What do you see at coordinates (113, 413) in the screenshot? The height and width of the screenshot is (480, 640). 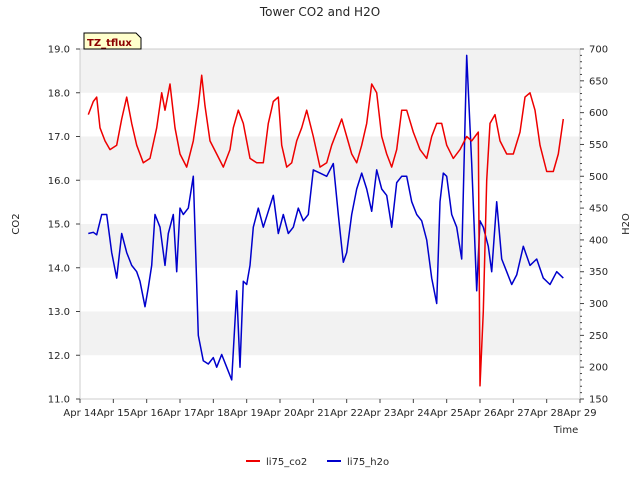 I see `x-tick-label: Apr 15` at bounding box center [113, 413].